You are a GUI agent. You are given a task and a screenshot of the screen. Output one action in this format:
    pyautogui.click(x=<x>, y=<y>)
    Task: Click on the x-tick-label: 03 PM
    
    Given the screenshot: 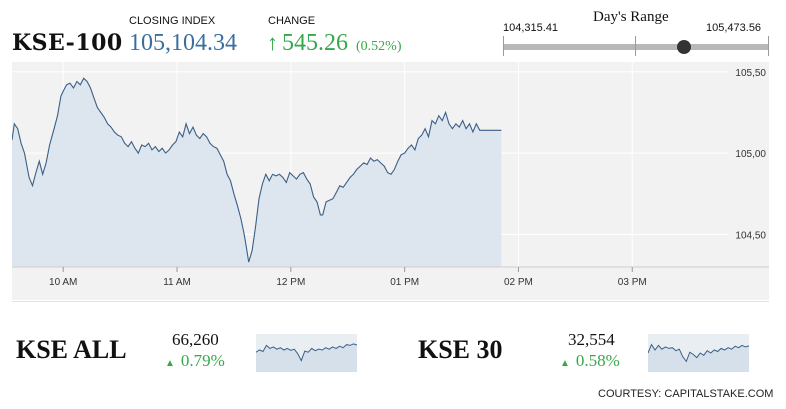 What is the action you would take?
    pyautogui.click(x=632, y=282)
    